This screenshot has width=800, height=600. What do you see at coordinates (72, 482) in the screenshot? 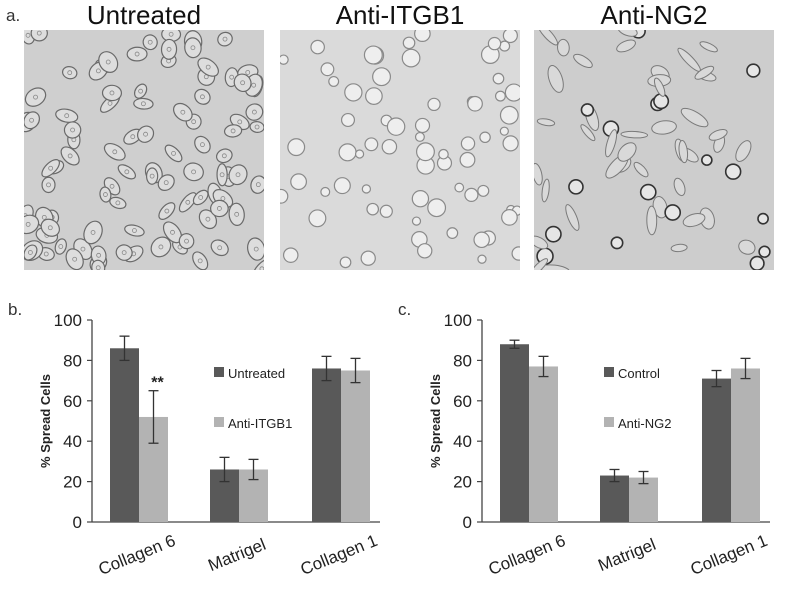
I see `y-tick-label: 20` at bounding box center [72, 482].